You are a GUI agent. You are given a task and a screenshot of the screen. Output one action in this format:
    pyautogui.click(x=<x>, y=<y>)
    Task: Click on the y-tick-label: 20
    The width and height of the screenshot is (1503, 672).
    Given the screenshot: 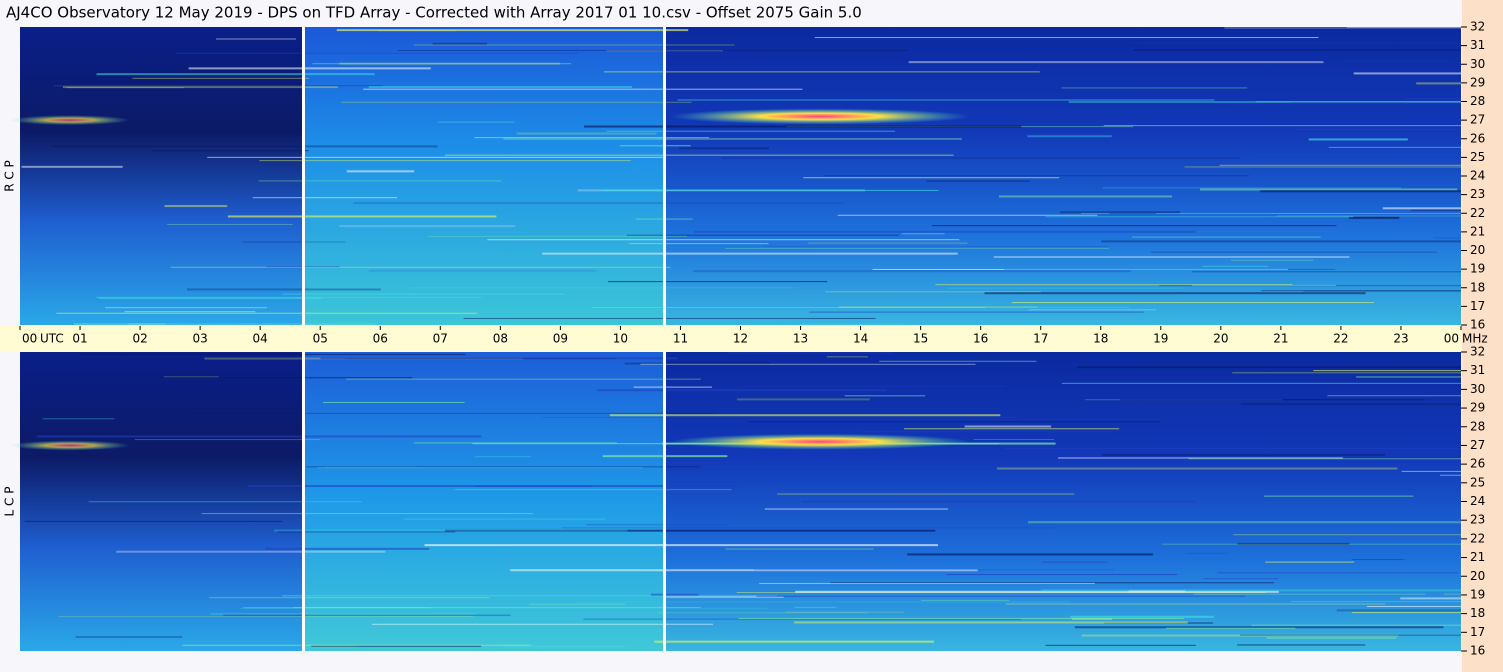 What is the action you would take?
    pyautogui.click(x=1477, y=250)
    